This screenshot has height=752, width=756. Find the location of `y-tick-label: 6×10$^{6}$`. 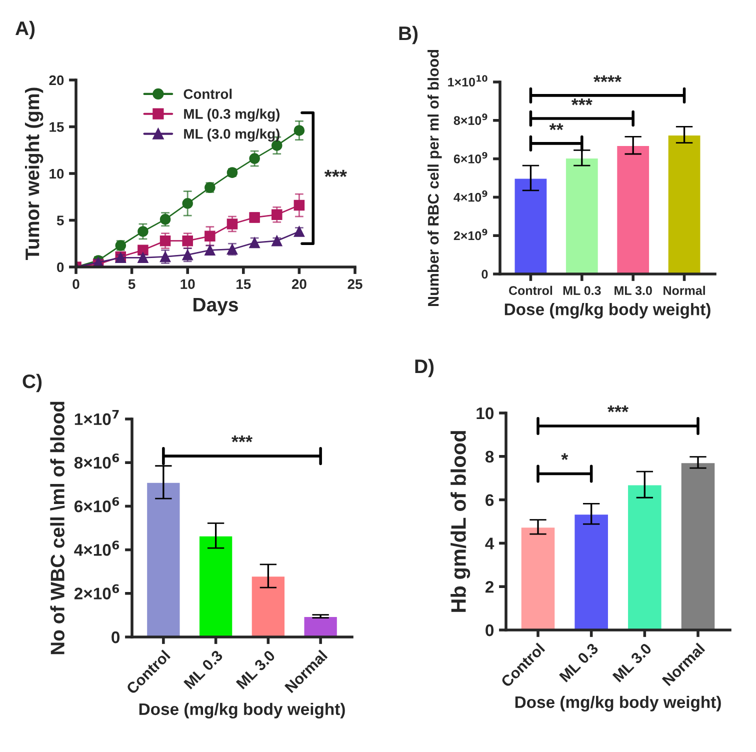

y-tick-label: 6×10$^{6}$ is located at coordinates (97, 504).